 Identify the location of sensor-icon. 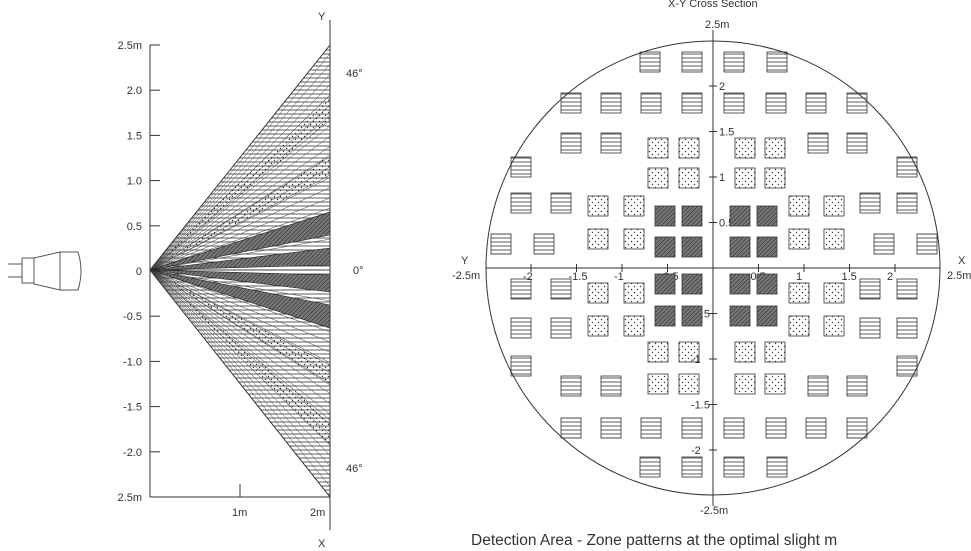
(45, 271).